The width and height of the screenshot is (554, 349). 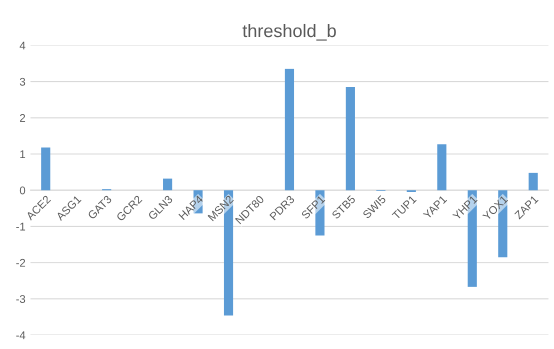 What do you see at coordinates (23, 190) in the screenshot?
I see `y-tick-label: 0` at bounding box center [23, 190].